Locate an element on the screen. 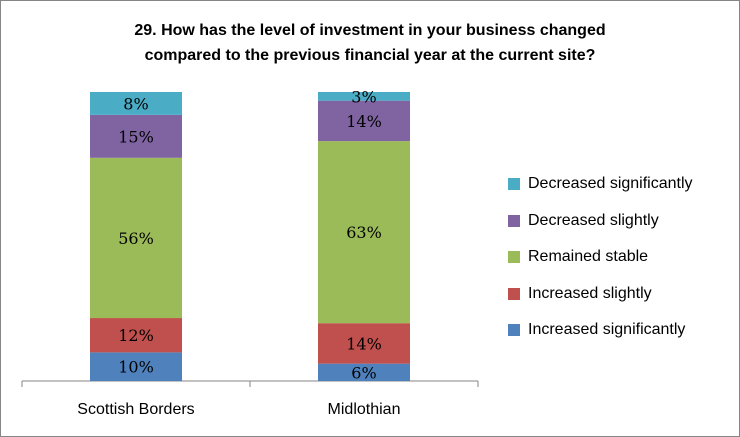  bar-midlothian-remained-stable is located at coordinates (364, 232).